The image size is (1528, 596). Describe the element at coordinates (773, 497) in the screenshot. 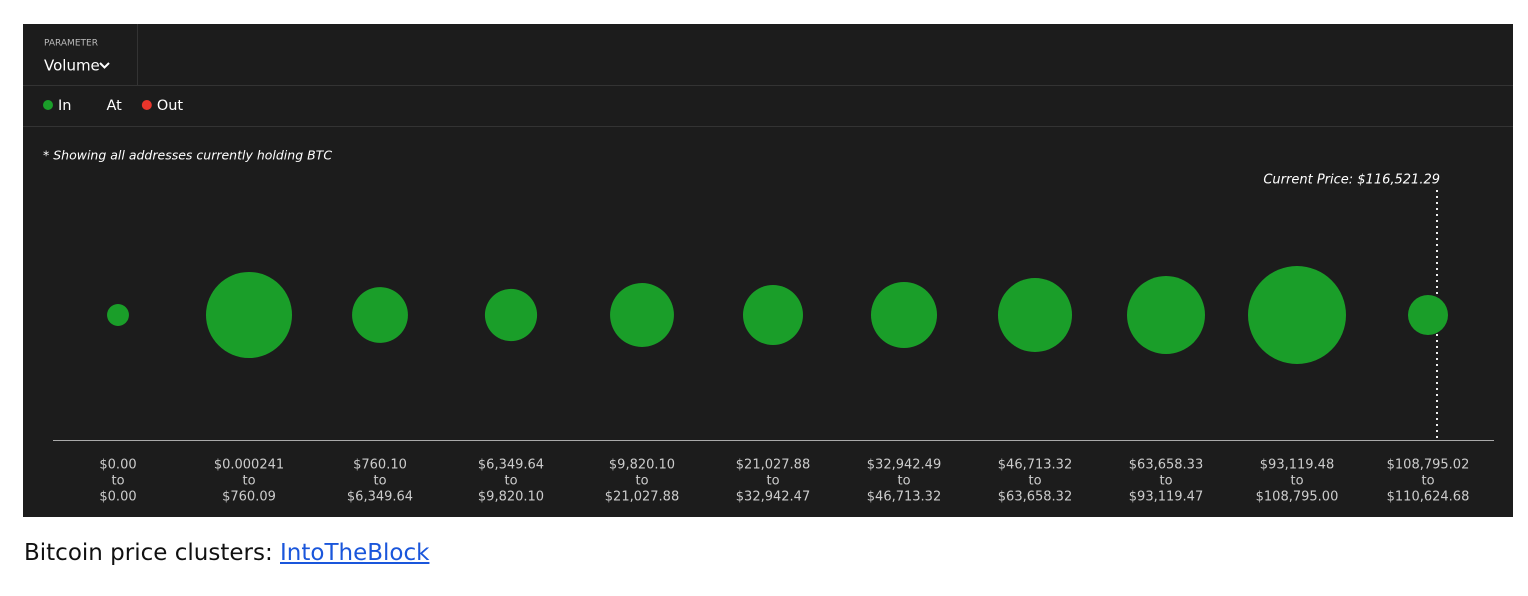

I see `x-tick-label: $32,942.47` at that location.